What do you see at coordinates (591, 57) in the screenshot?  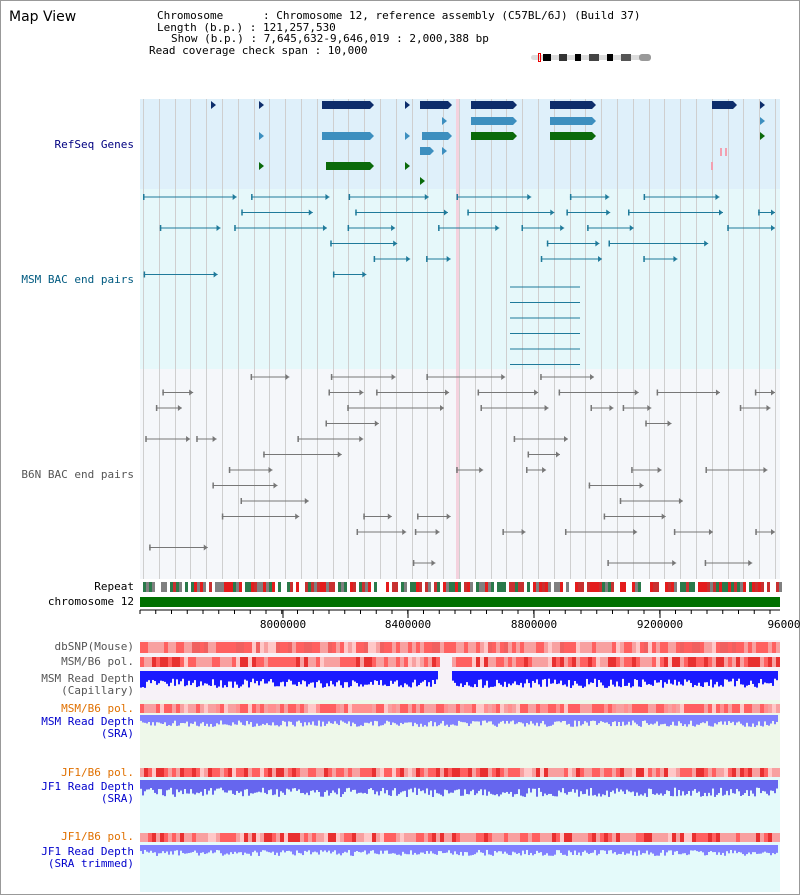 I see `chromosome-ideogram` at bounding box center [591, 57].